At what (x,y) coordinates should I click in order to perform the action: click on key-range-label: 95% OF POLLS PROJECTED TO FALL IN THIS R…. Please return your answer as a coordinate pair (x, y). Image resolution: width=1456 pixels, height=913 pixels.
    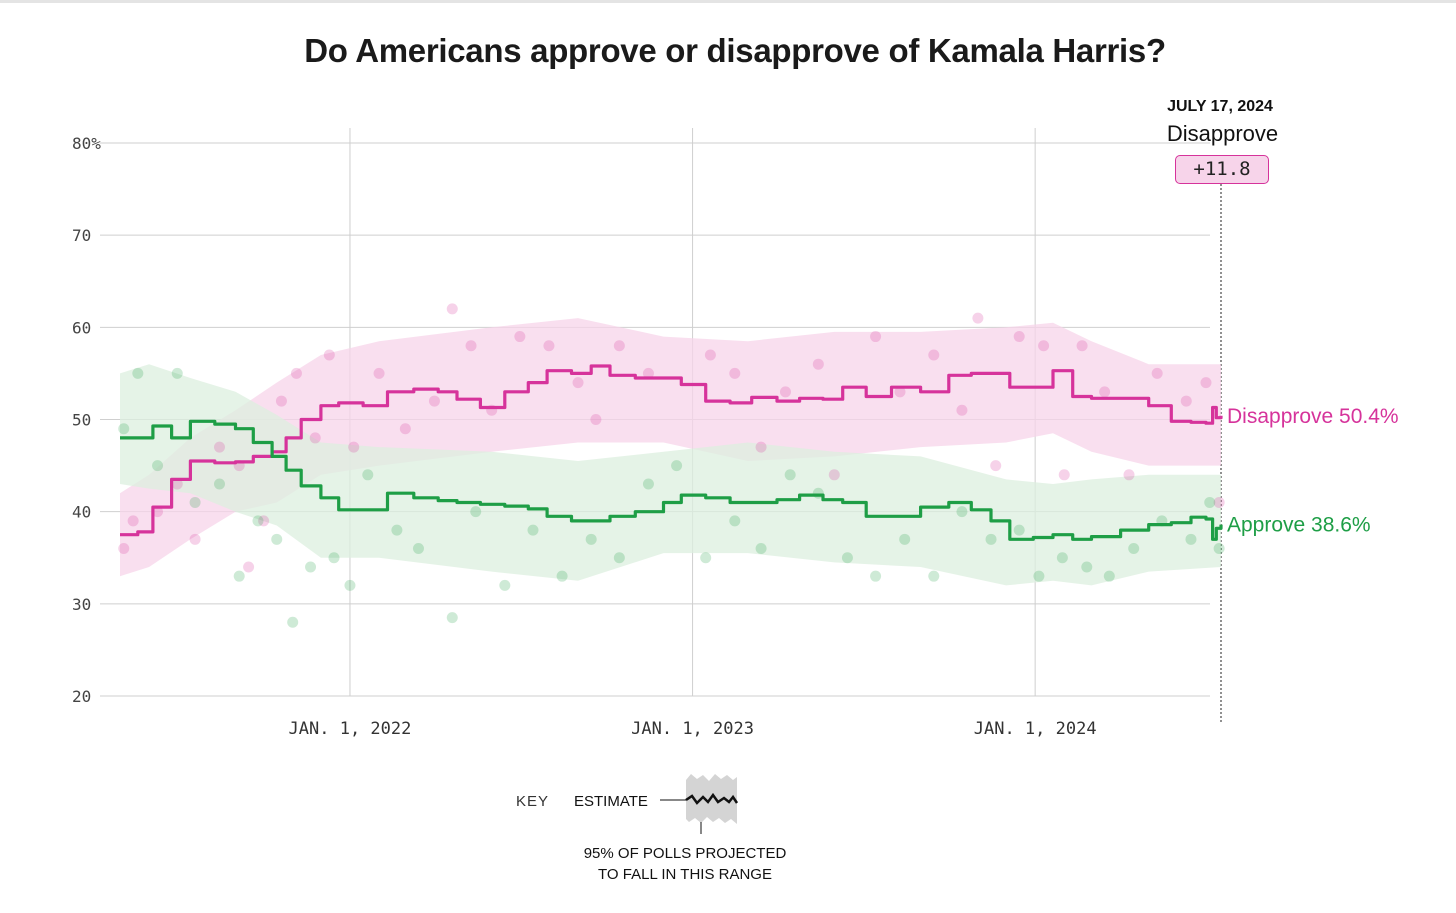
    Looking at the image, I should click on (685, 864).